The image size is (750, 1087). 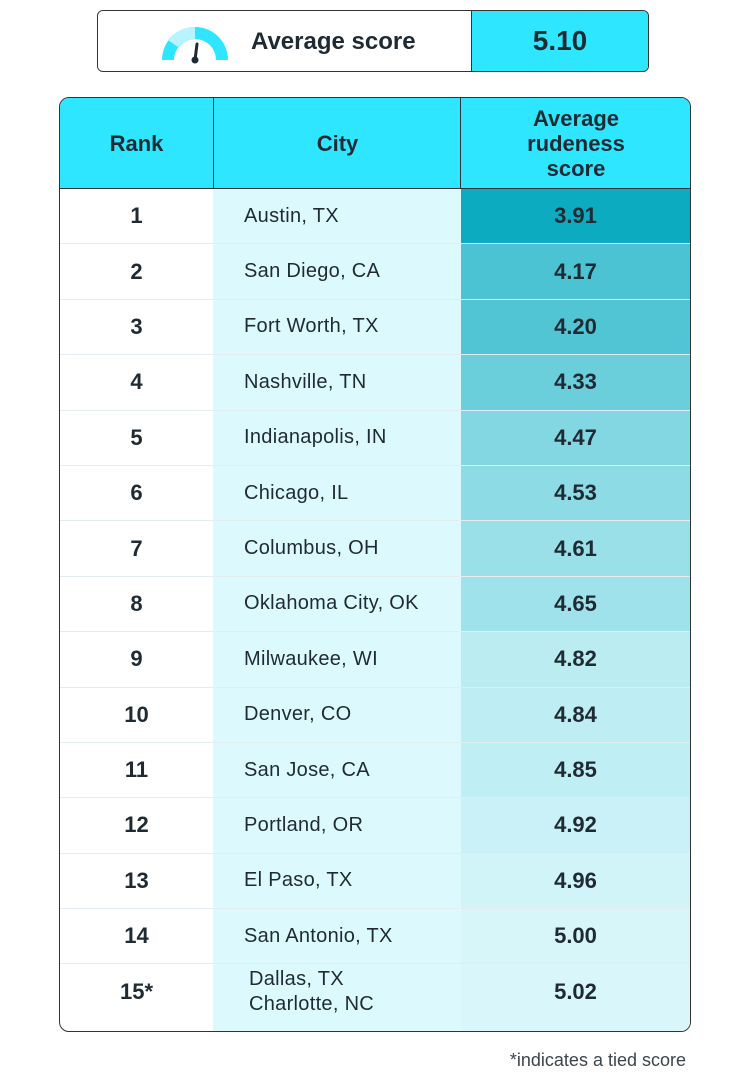 I want to click on average-score-value: 5.10, so click(x=559, y=41).